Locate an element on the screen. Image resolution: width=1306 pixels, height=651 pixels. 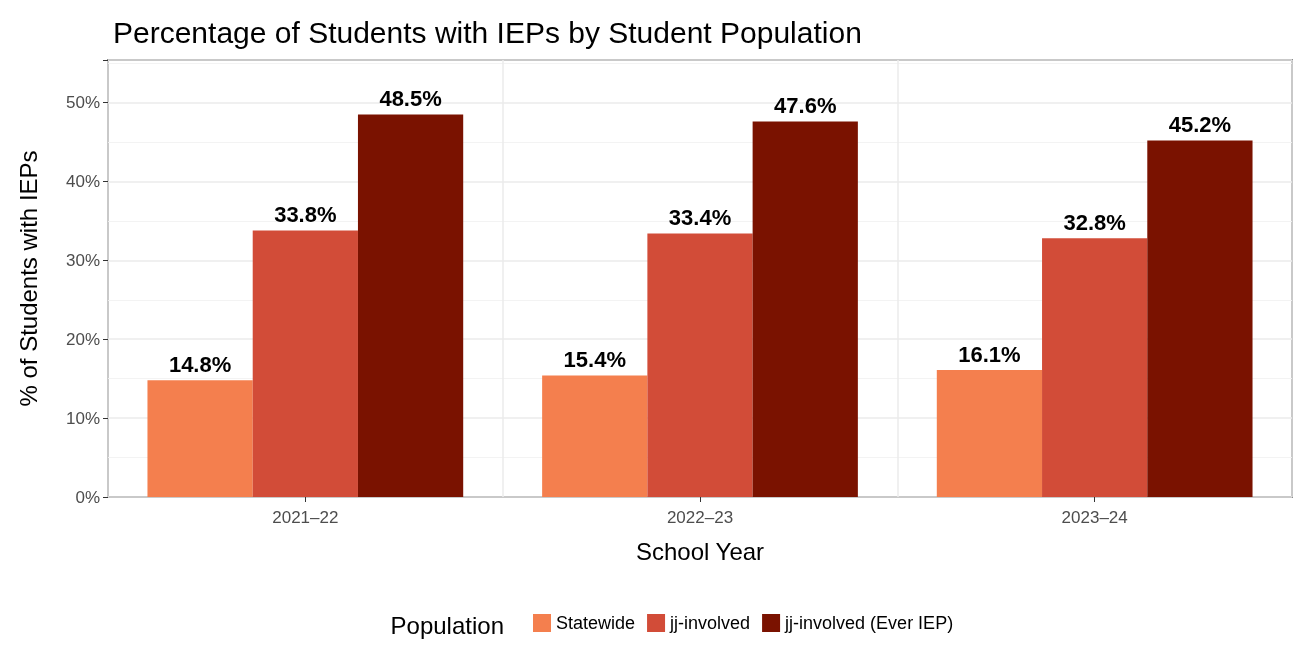
data-label: 33.4% is located at coordinates (700, 218).